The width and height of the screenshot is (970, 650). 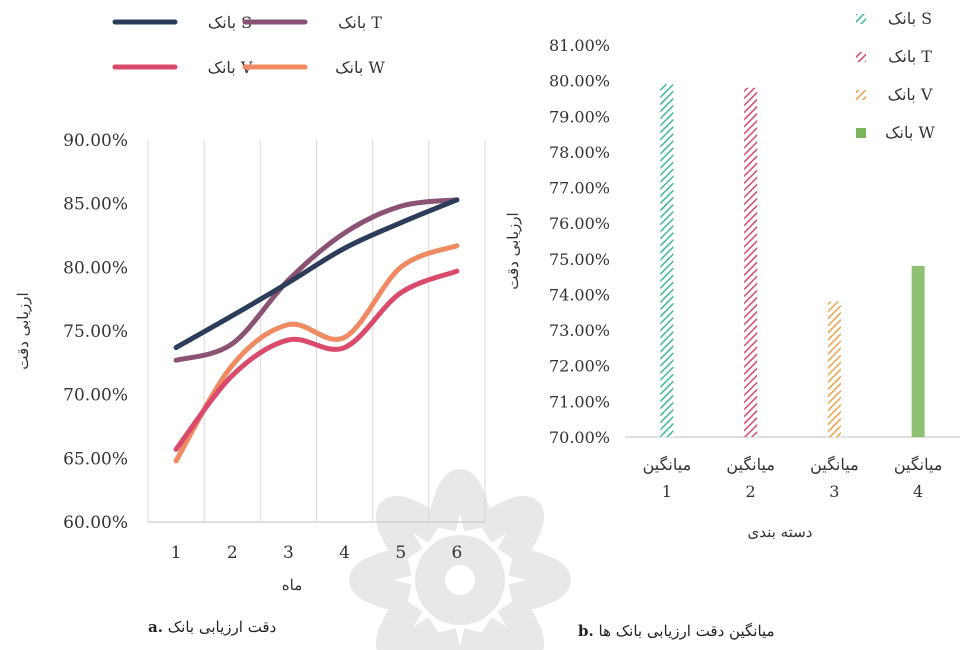 What do you see at coordinates (579, 188) in the screenshot?
I see `y-tick-label: 77.00%` at bounding box center [579, 188].